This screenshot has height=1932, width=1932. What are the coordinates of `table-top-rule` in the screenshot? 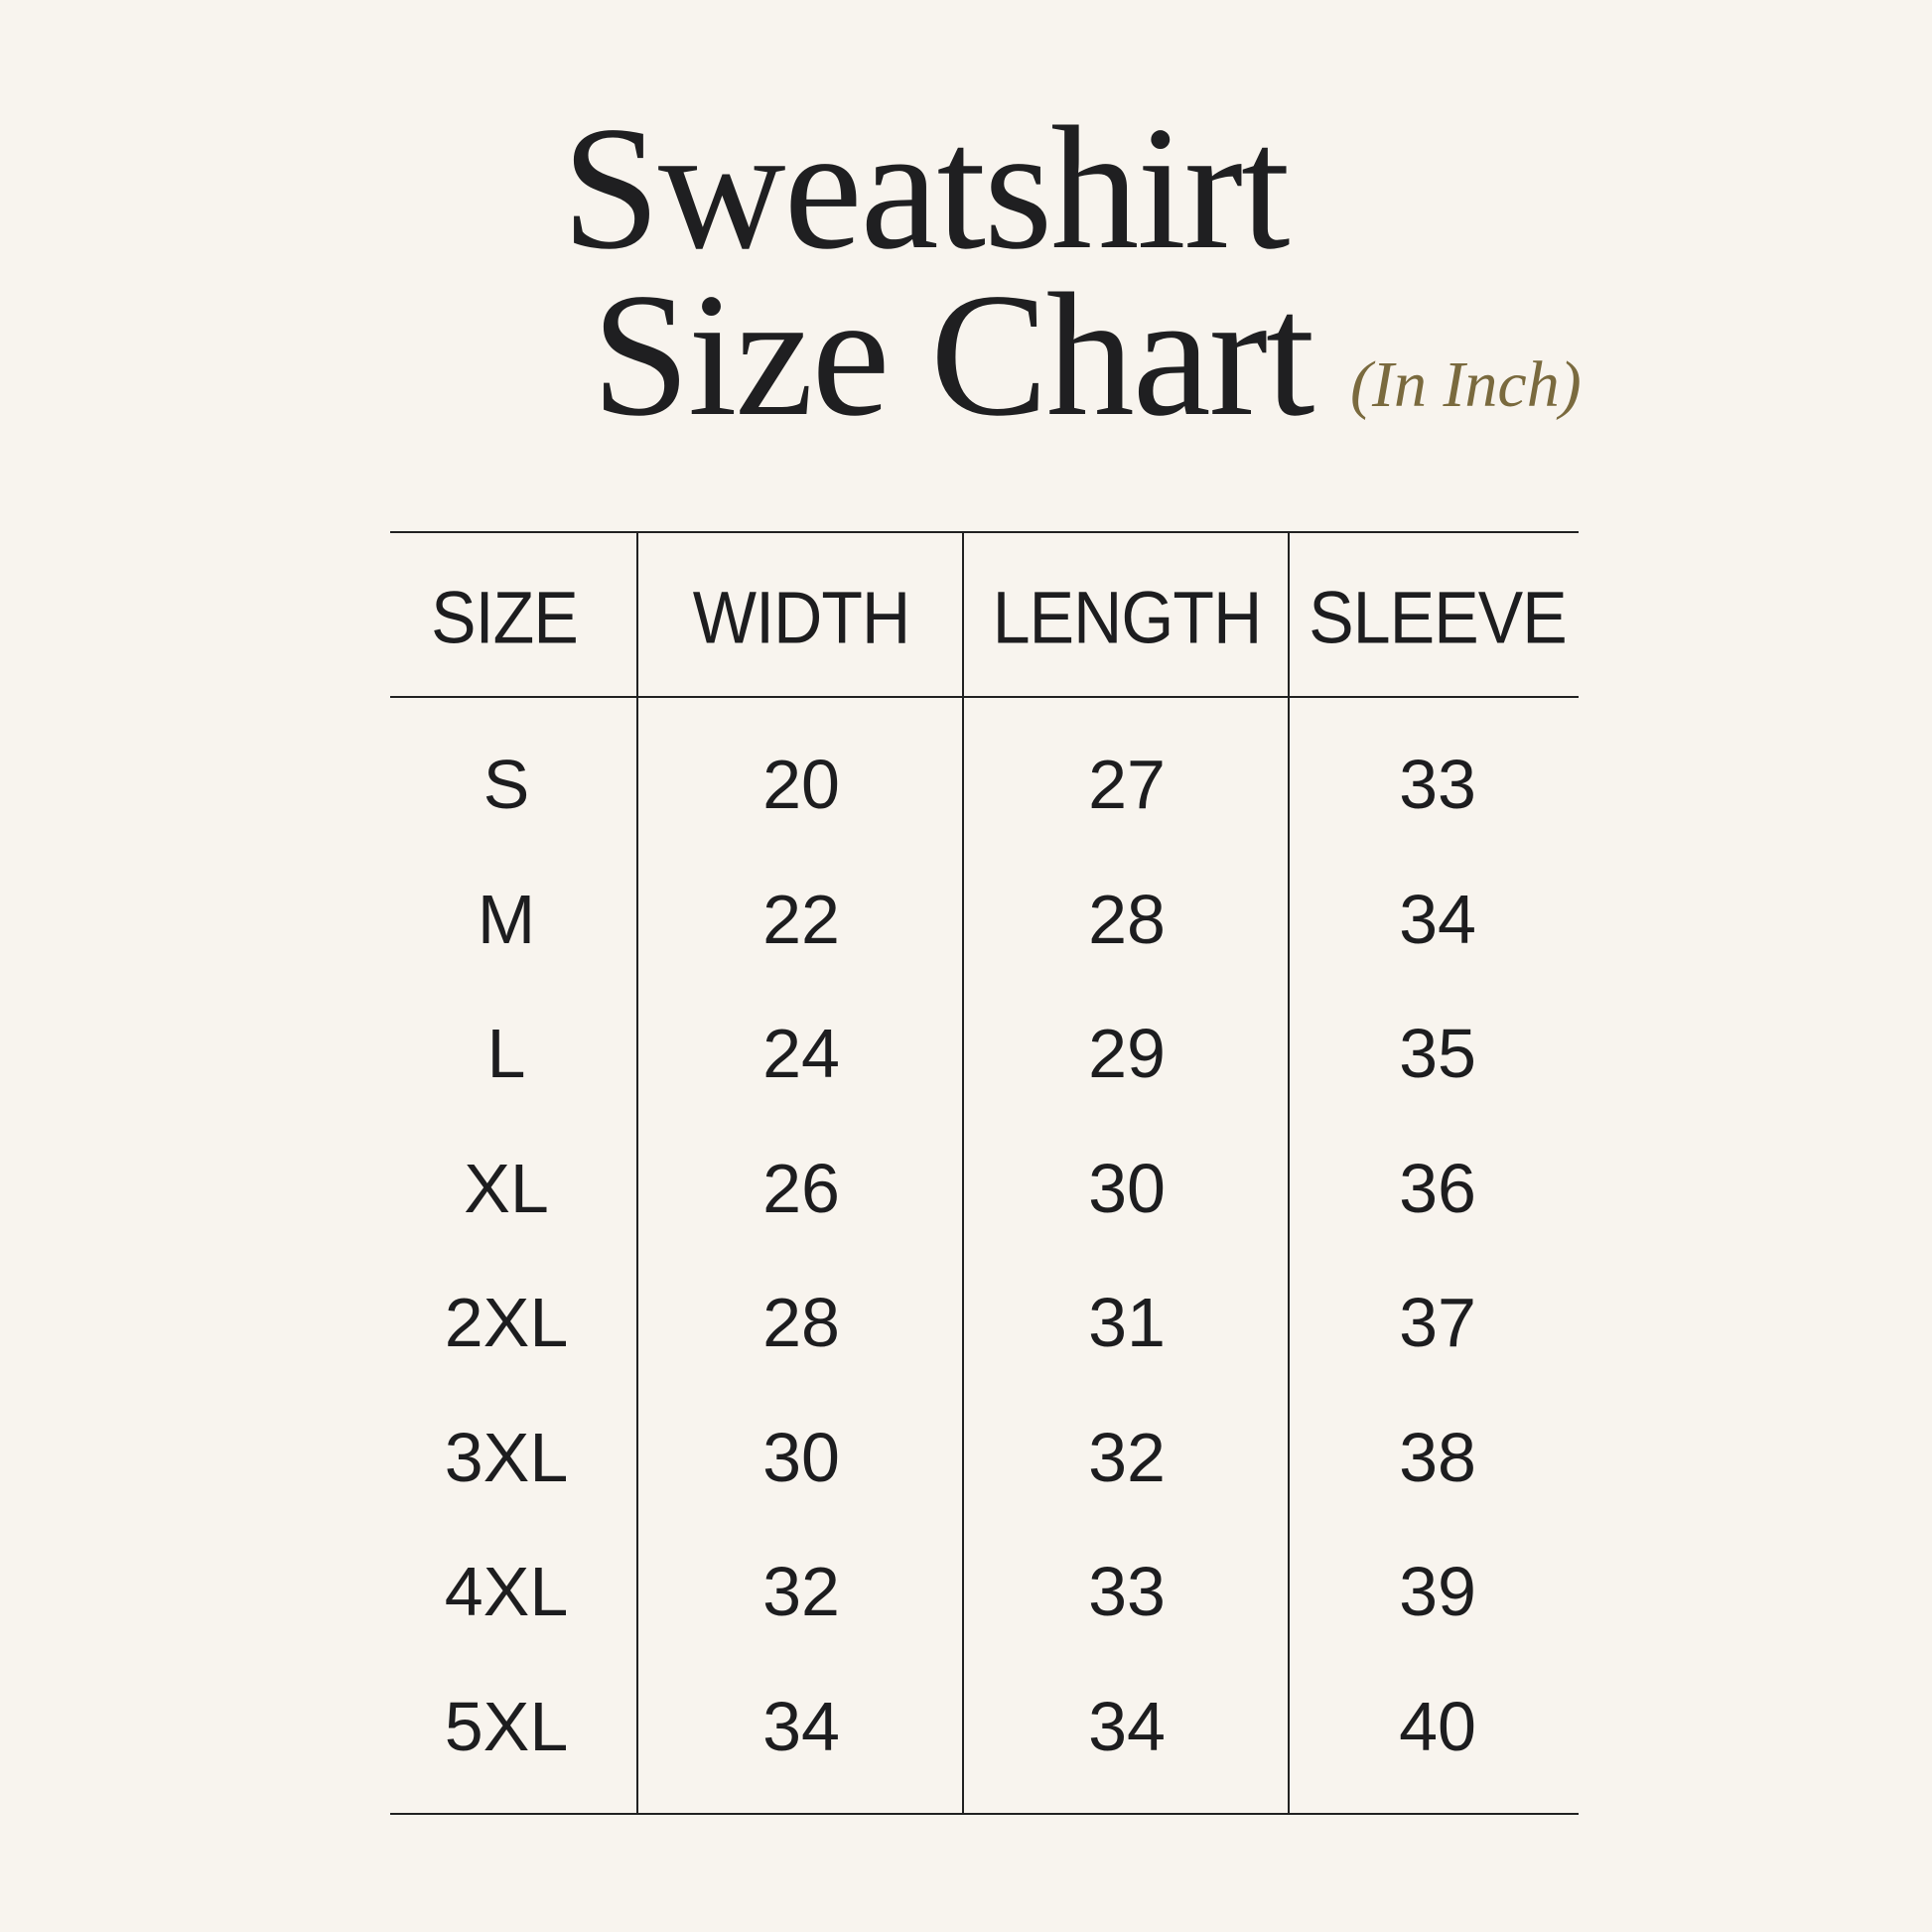 It's located at (984, 532).